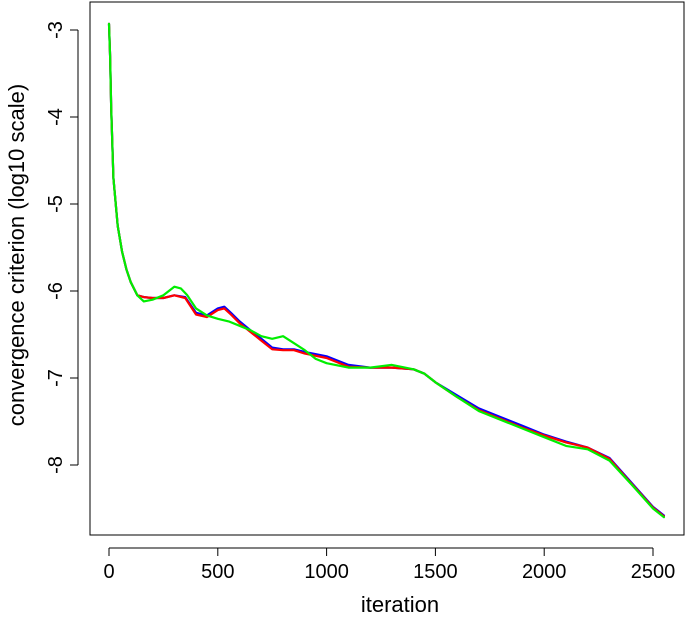  Describe the element at coordinates (108, 572) in the screenshot. I see `x-tick-label: 0` at that location.